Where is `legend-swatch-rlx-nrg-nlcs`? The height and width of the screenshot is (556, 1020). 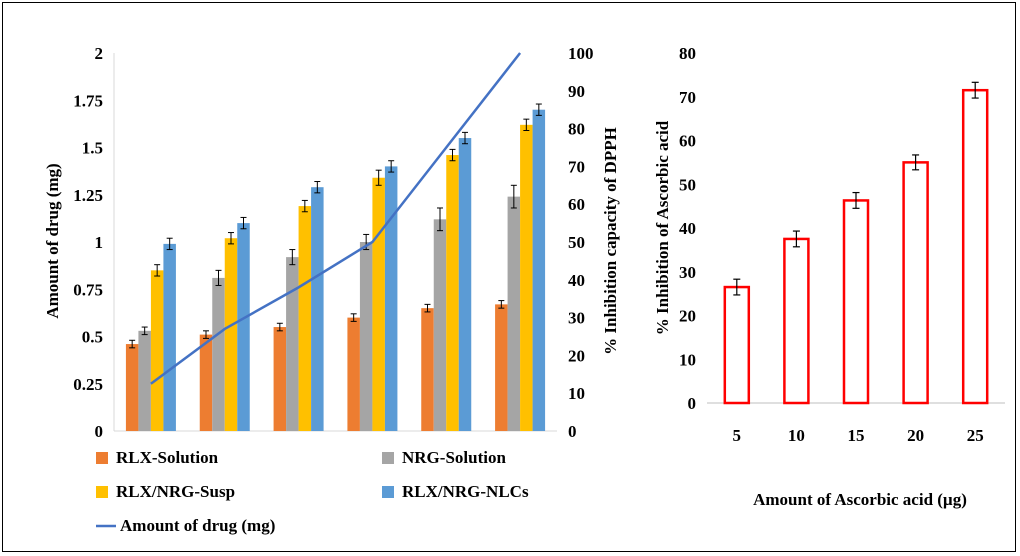 legend-swatch-rlx-nrg-nlcs is located at coordinates (388, 492).